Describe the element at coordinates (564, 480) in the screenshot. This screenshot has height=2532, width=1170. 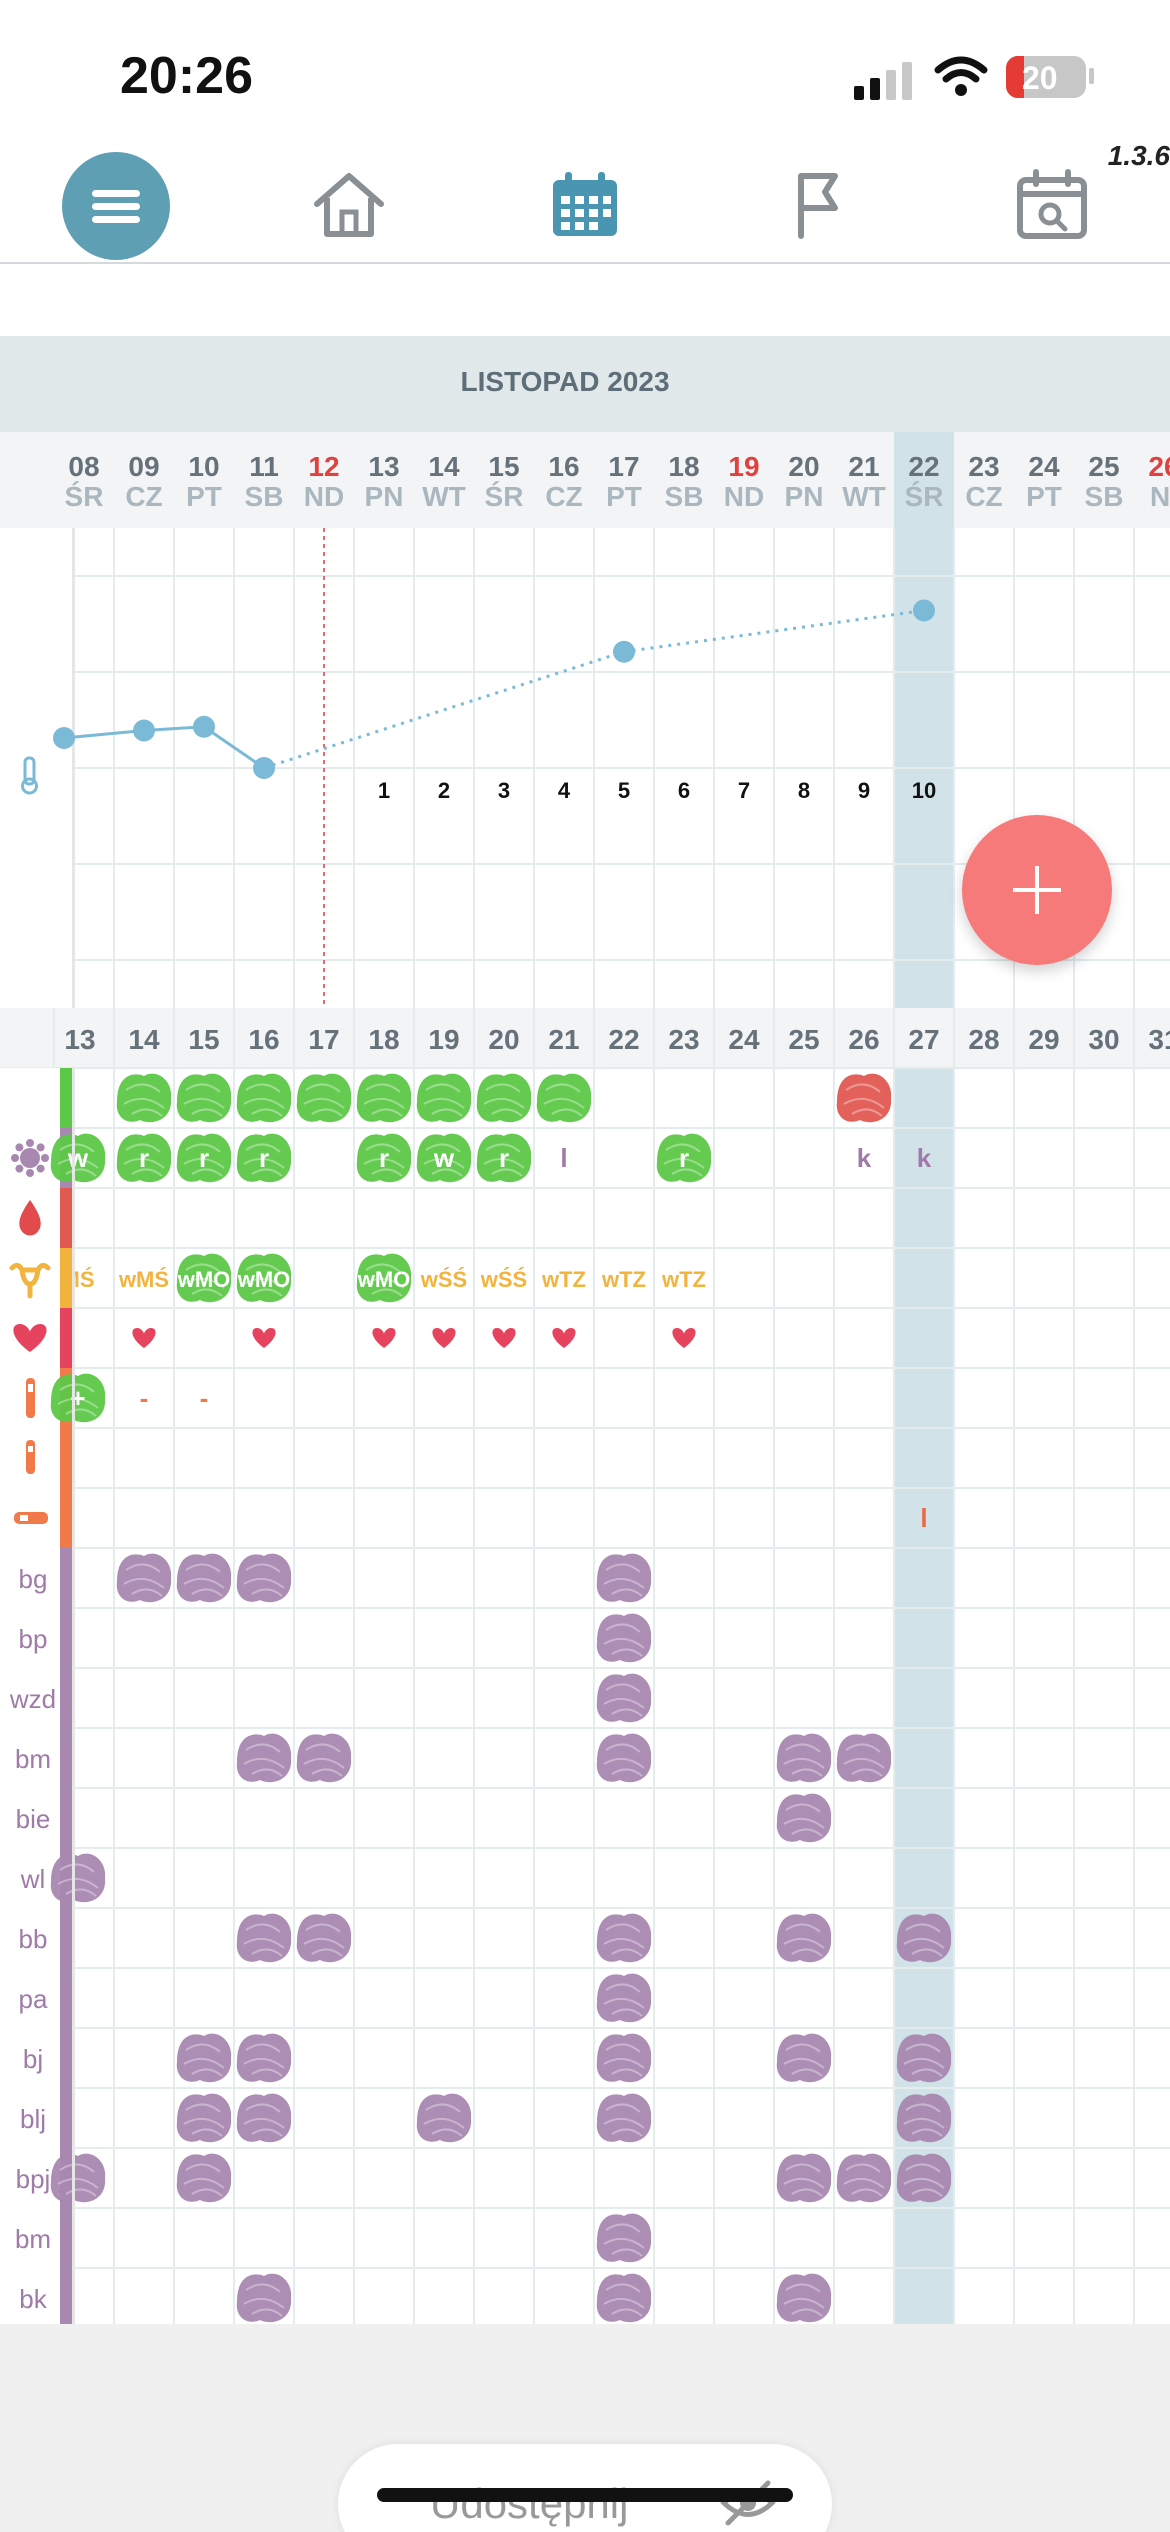
I see `date-column-header: 16 CZ` at that location.